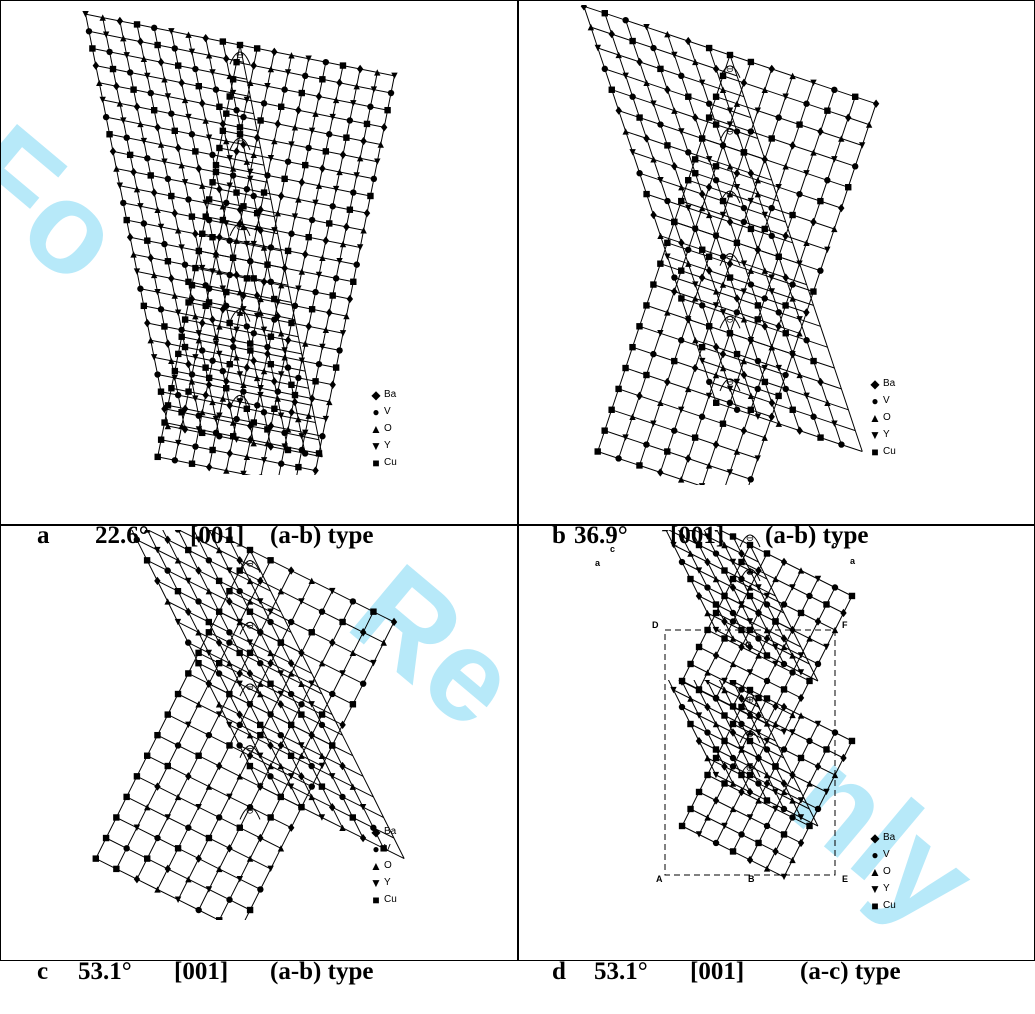 Image resolution: width=1035 pixels, height=1014 pixels. What do you see at coordinates (43, 535) in the screenshot?
I see `panel-a-letter: a` at bounding box center [43, 535].